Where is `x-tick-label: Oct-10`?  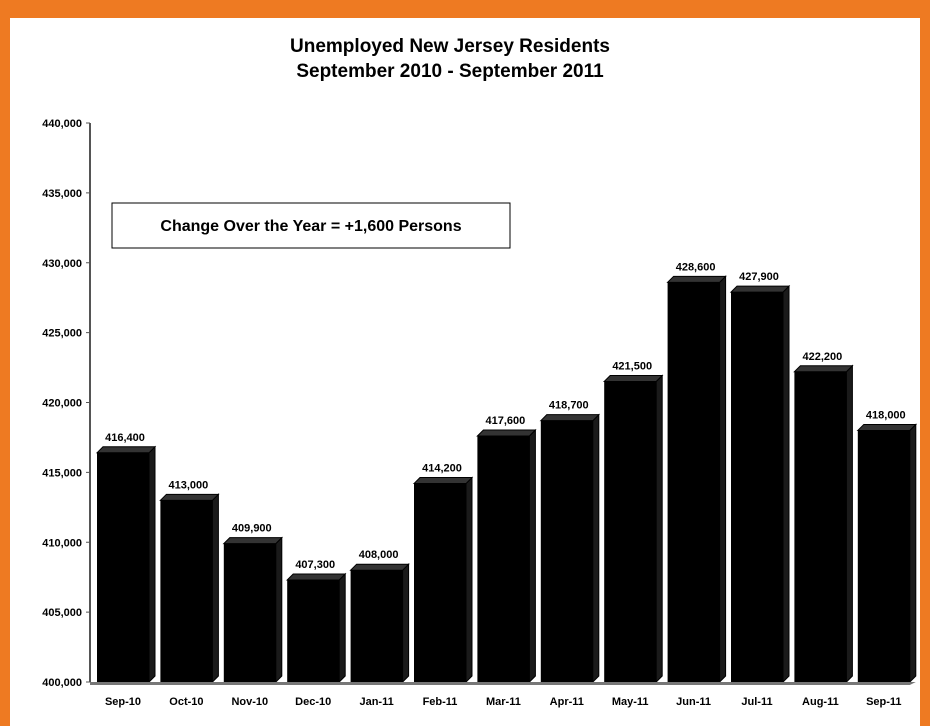
x-tick-label: Oct-10 is located at coordinates (186, 702).